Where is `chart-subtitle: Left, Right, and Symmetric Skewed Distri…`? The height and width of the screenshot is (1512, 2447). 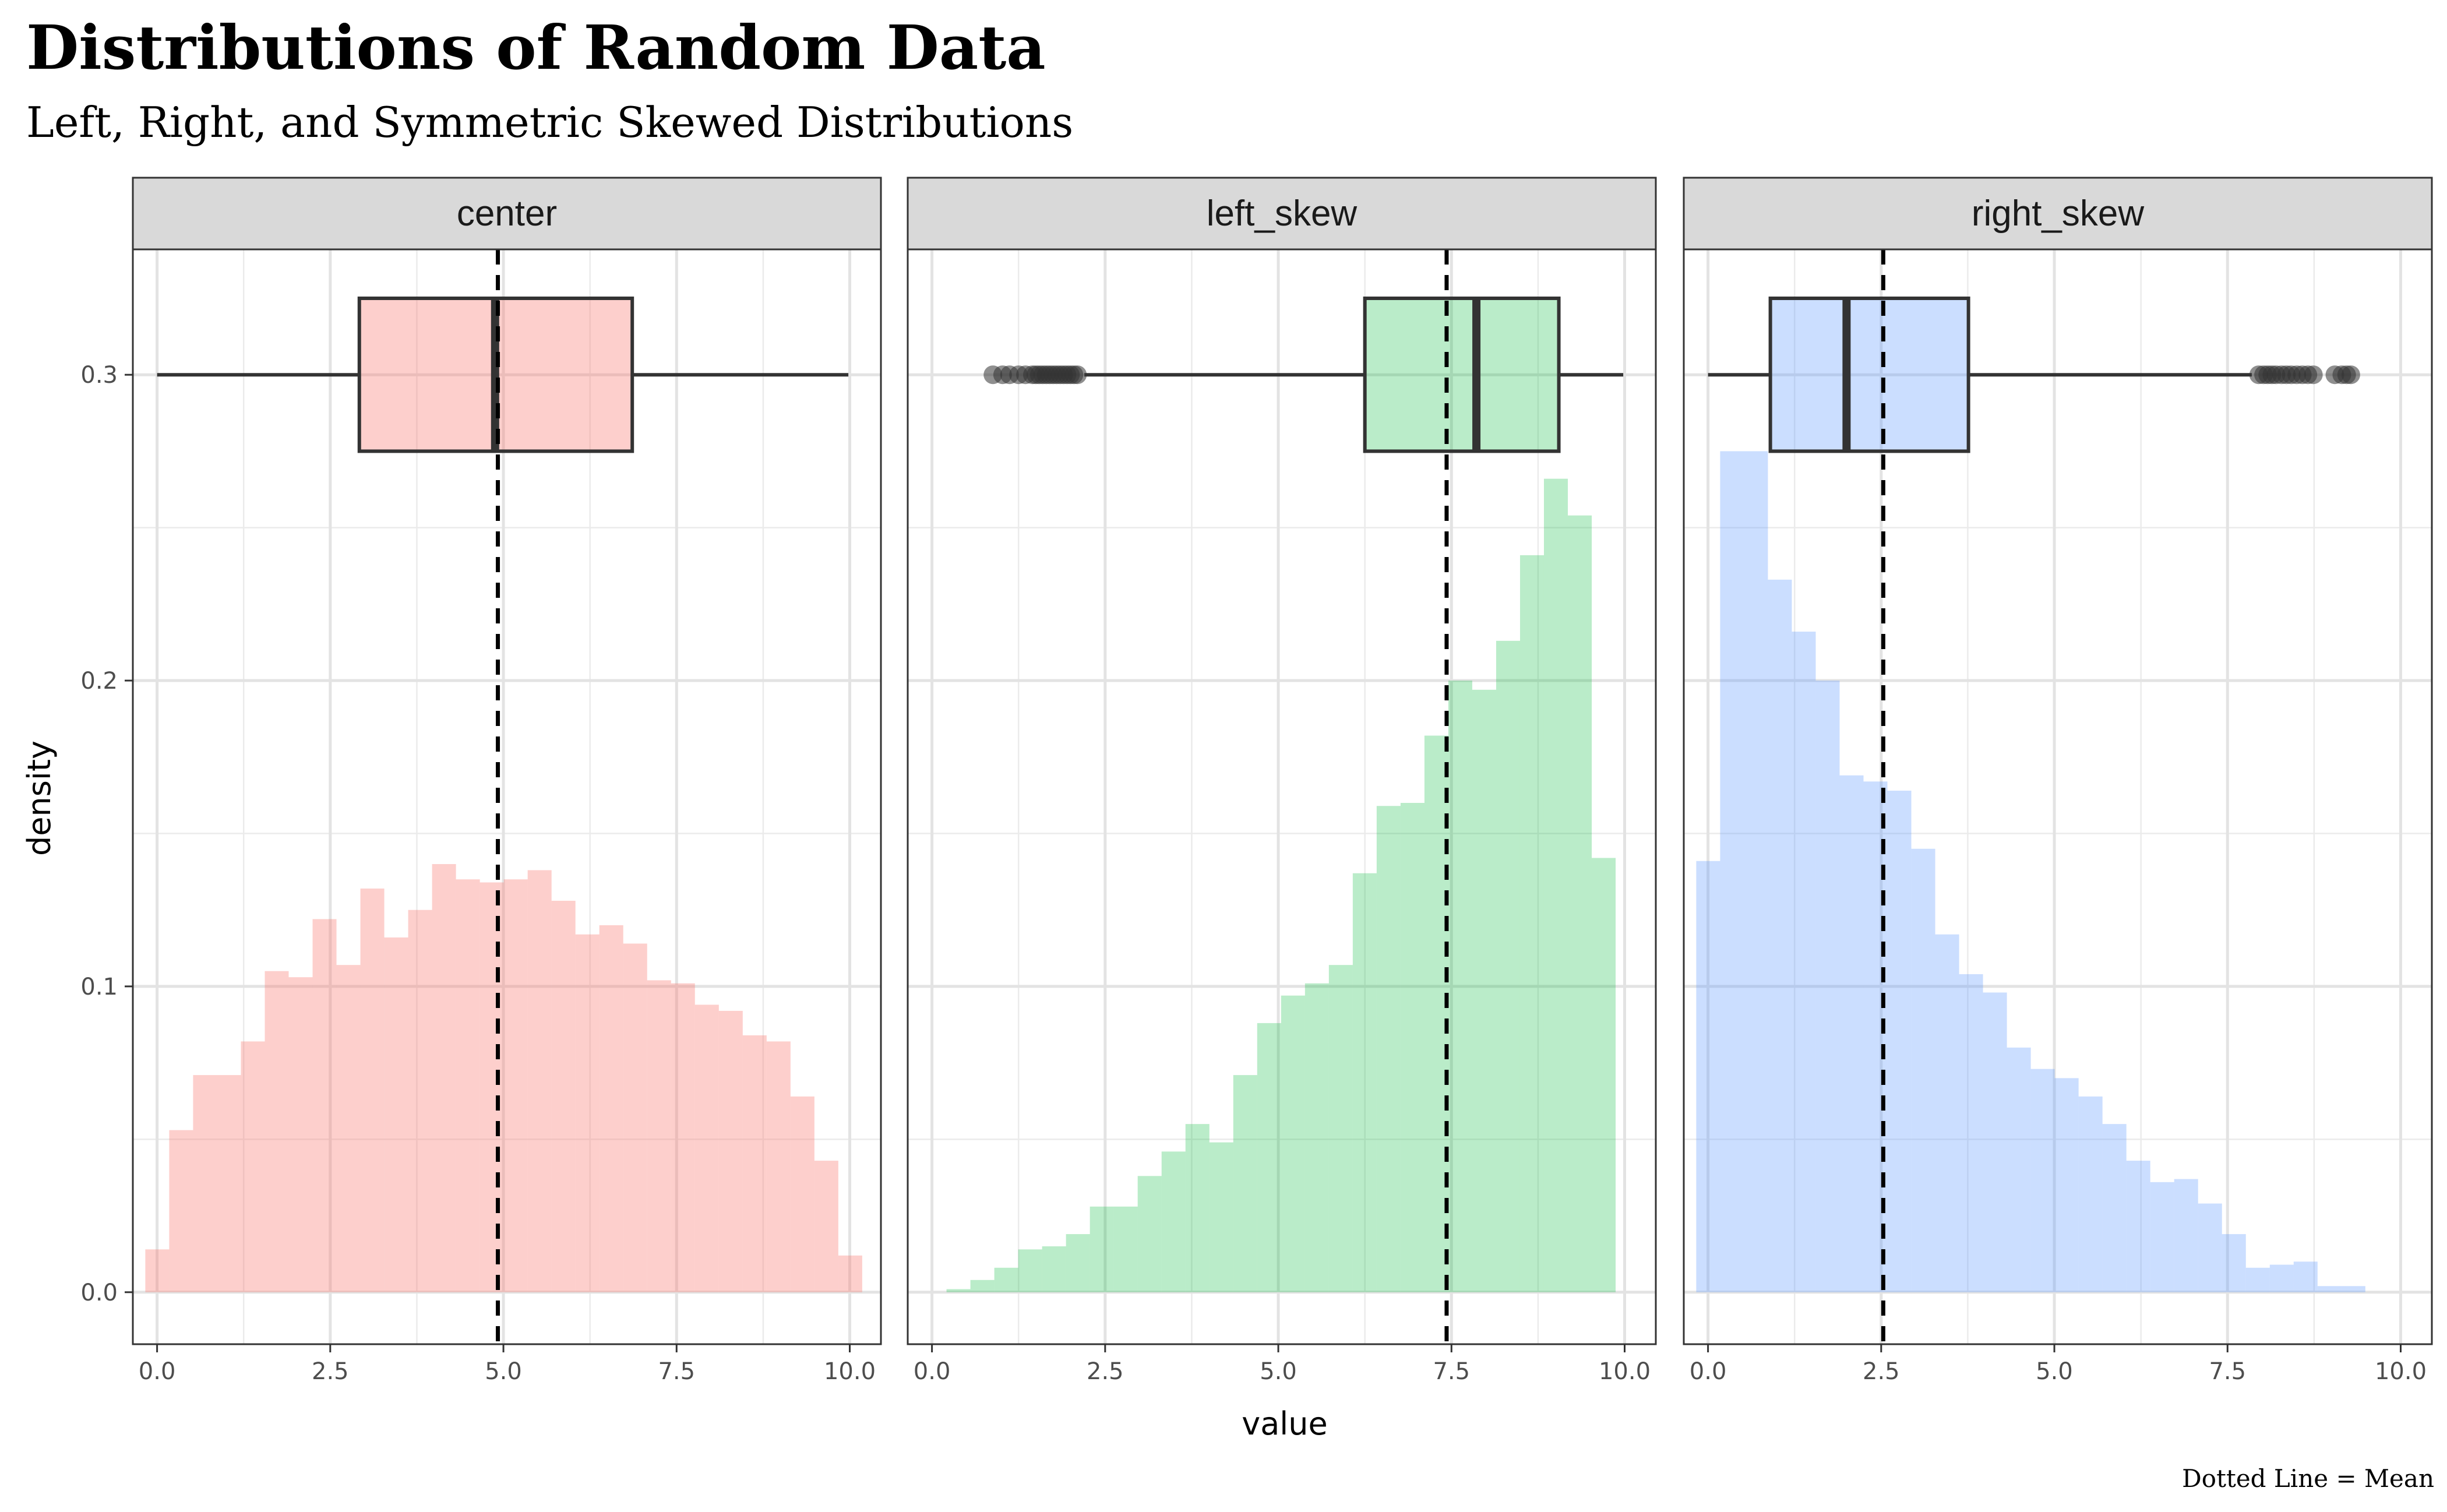
chart-subtitle: Left, Right, and Symmetric Skewed Distri… is located at coordinates (549, 122).